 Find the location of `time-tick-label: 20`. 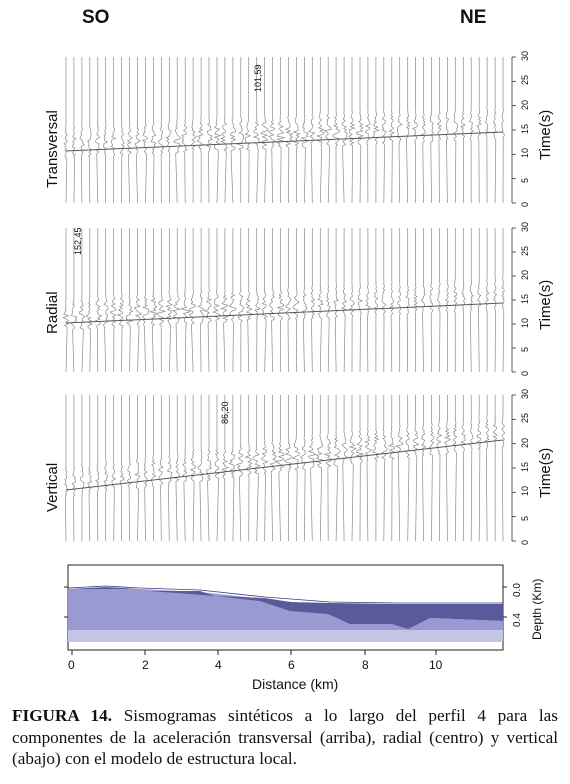

time-tick-label: 20 is located at coordinates (525, 104).